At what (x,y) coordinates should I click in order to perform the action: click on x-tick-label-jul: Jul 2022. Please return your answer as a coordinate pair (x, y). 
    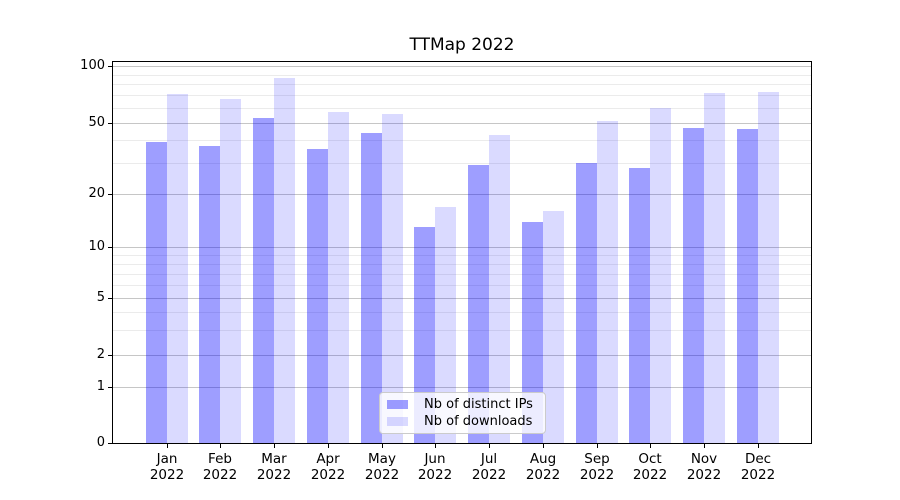
    Looking at the image, I should click on (489, 467).